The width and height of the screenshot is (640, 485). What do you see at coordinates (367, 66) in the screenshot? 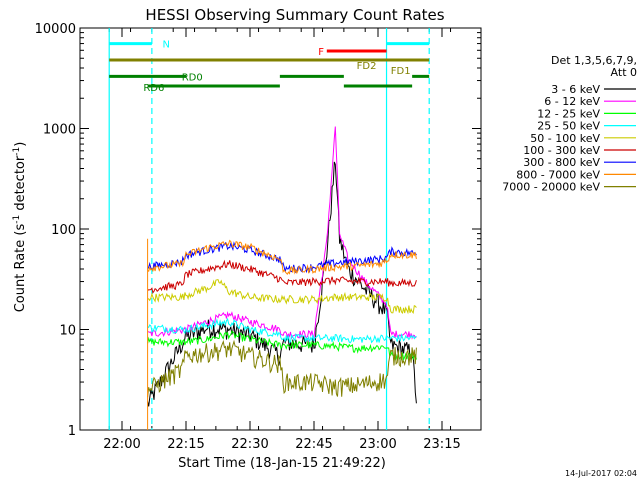
I see `flag-label-fd2: FD2` at bounding box center [367, 66].